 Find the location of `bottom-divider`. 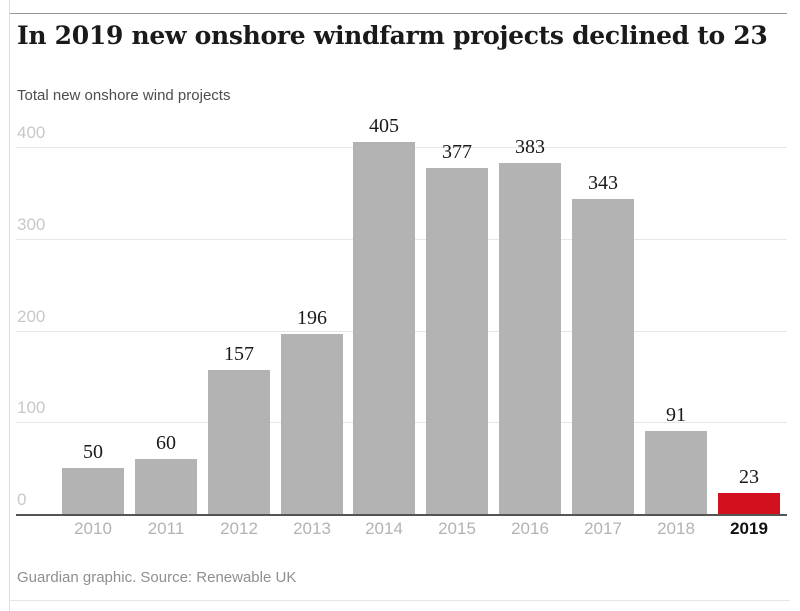

bottom-divider is located at coordinates (400, 600).